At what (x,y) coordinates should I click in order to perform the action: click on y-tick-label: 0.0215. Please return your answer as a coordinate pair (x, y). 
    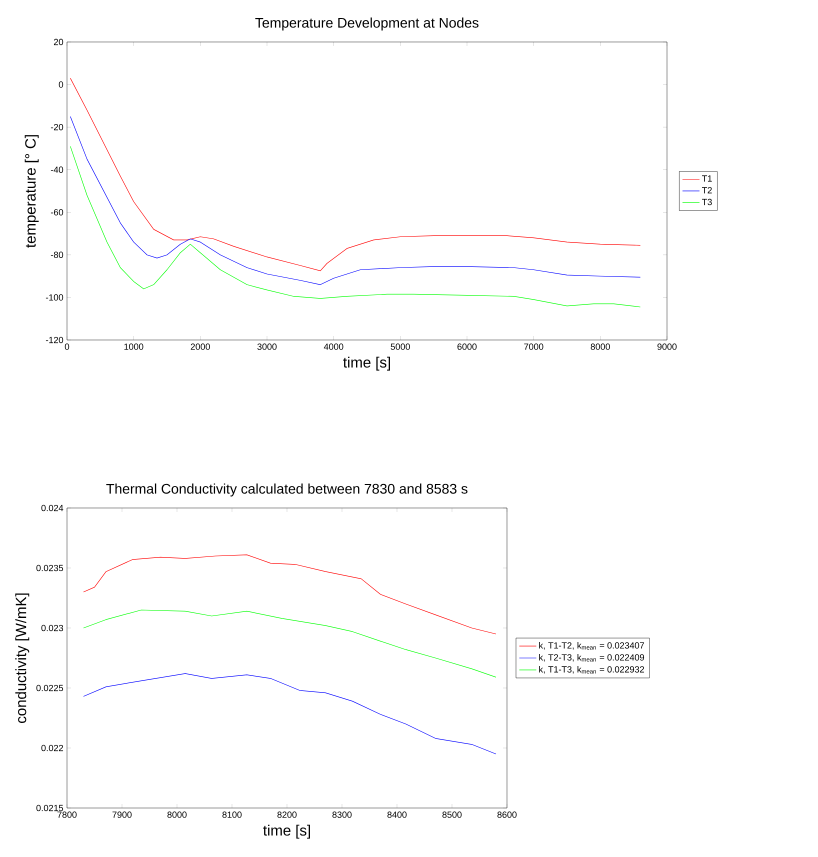
    Looking at the image, I should click on (50, 808).